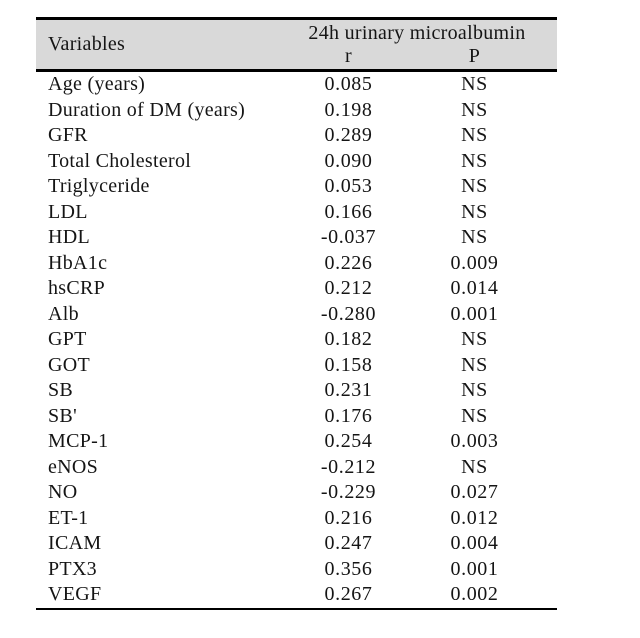 The width and height of the screenshot is (640, 638). I want to click on variable-cell: SB', so click(62, 415).